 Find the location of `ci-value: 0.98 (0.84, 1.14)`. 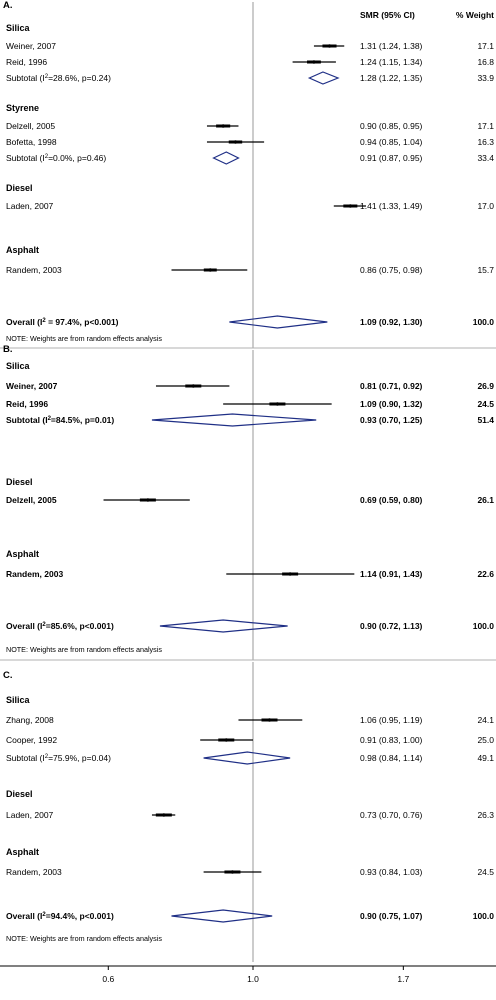

ci-value: 0.98 (0.84, 1.14) is located at coordinates (391, 758).